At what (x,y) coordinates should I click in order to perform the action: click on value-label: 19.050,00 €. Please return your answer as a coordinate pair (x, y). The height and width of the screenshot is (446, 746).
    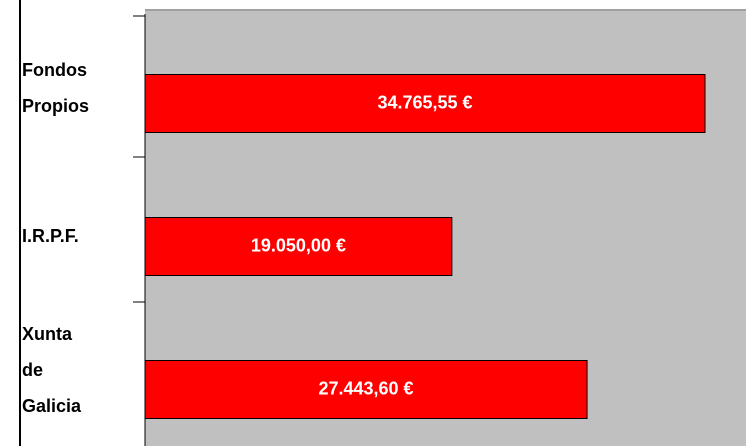
    Looking at the image, I should click on (298, 245).